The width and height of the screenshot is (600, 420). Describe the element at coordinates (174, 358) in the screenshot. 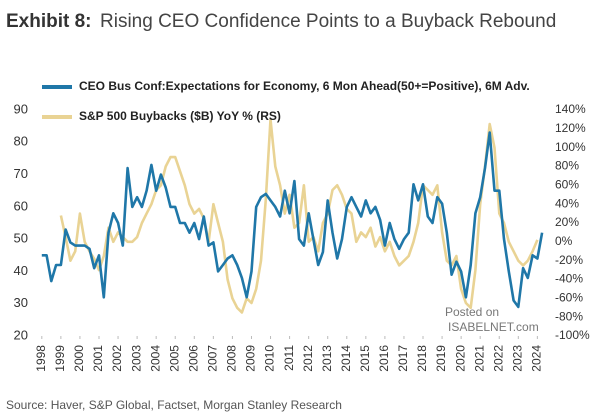

I see `x-tick-label: 2005` at that location.